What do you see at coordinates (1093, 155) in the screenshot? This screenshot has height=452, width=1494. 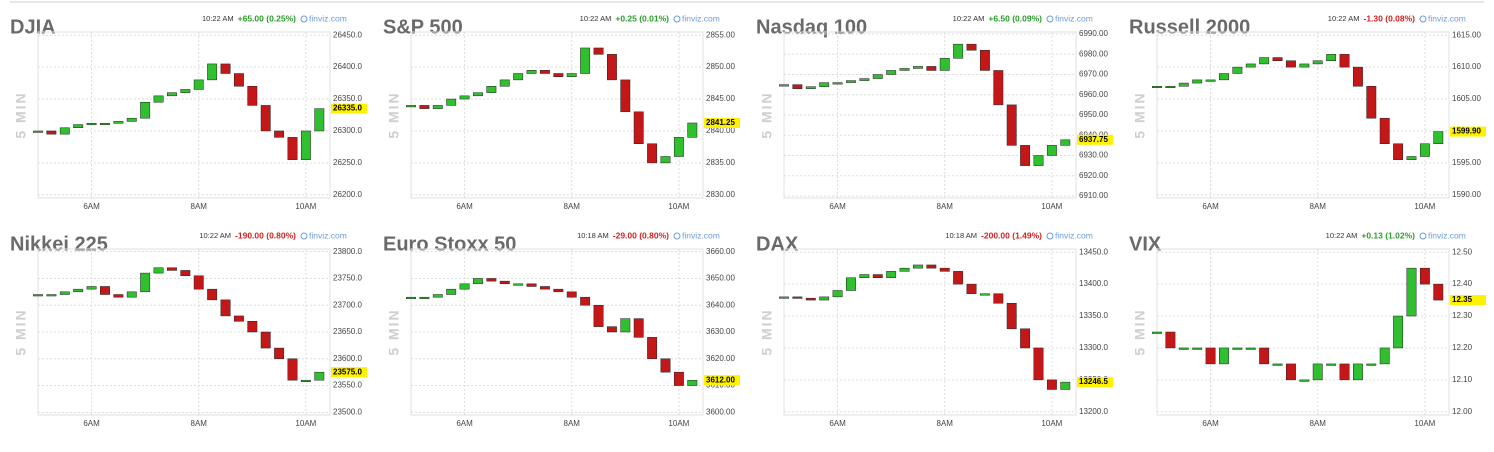 I see `y-tick-label: 6930.00` at bounding box center [1093, 155].